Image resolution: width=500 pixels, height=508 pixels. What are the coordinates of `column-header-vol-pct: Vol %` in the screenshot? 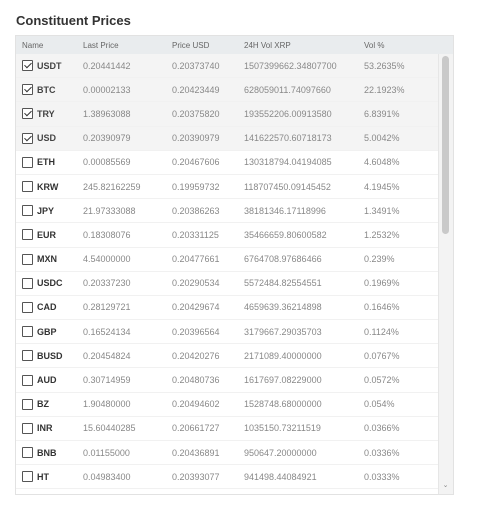 It's located at (374, 45).